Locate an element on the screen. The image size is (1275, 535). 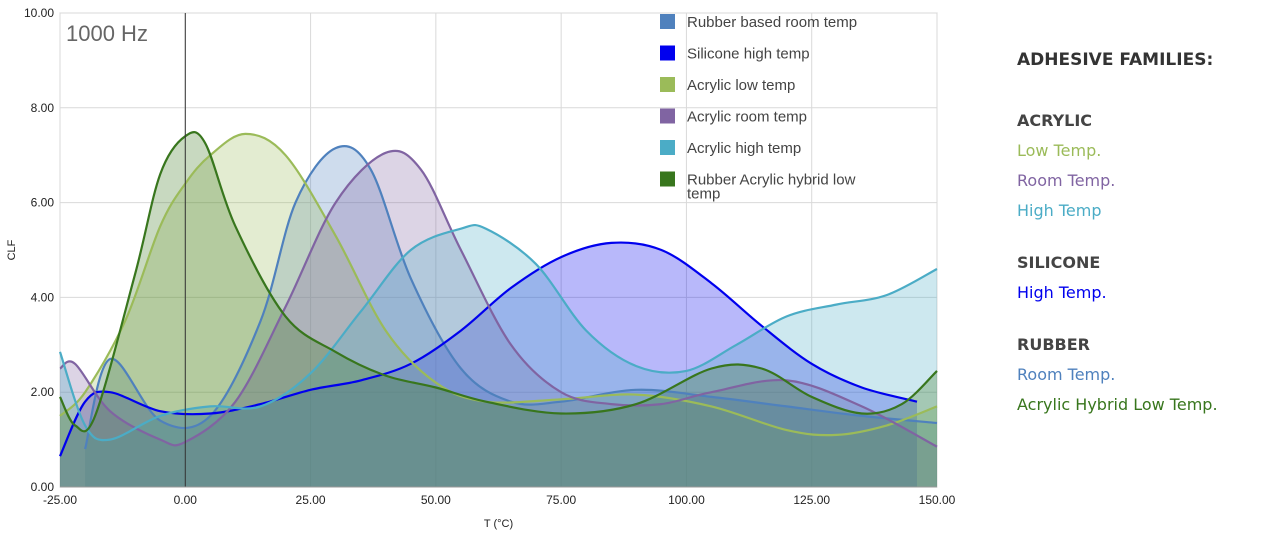
y-tick-label: 4.00 is located at coordinates (43, 297).